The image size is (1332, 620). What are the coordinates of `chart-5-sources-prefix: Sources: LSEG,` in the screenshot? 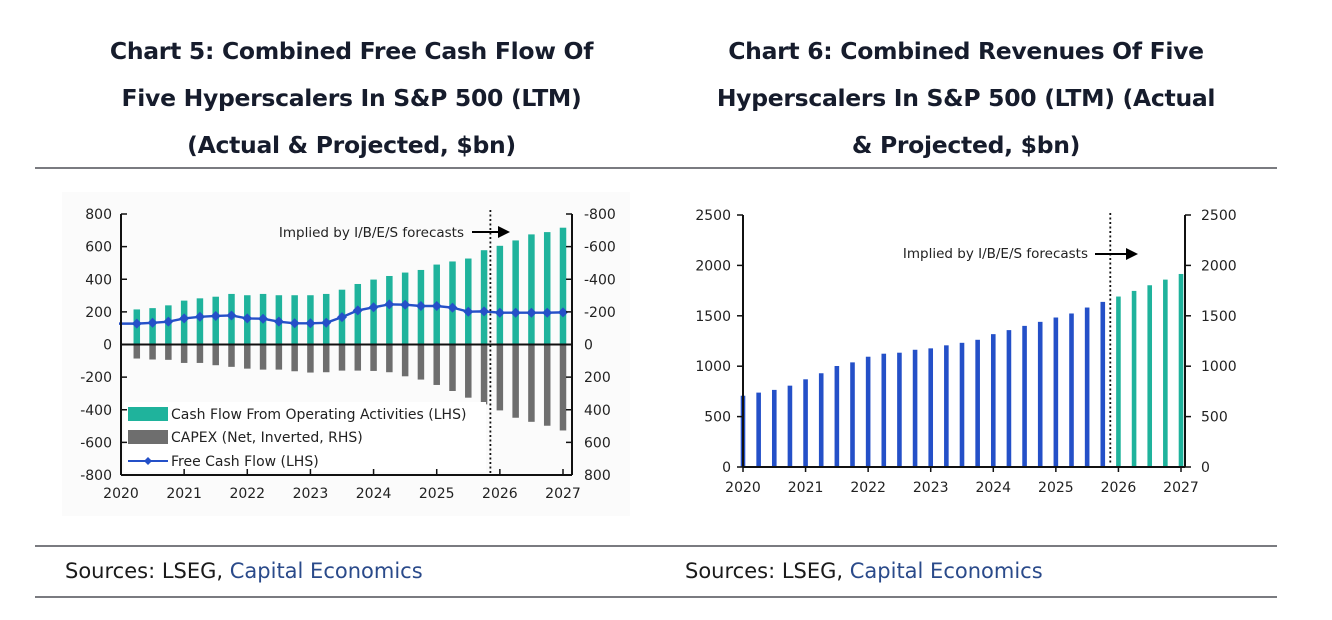 It's located at (147, 571).